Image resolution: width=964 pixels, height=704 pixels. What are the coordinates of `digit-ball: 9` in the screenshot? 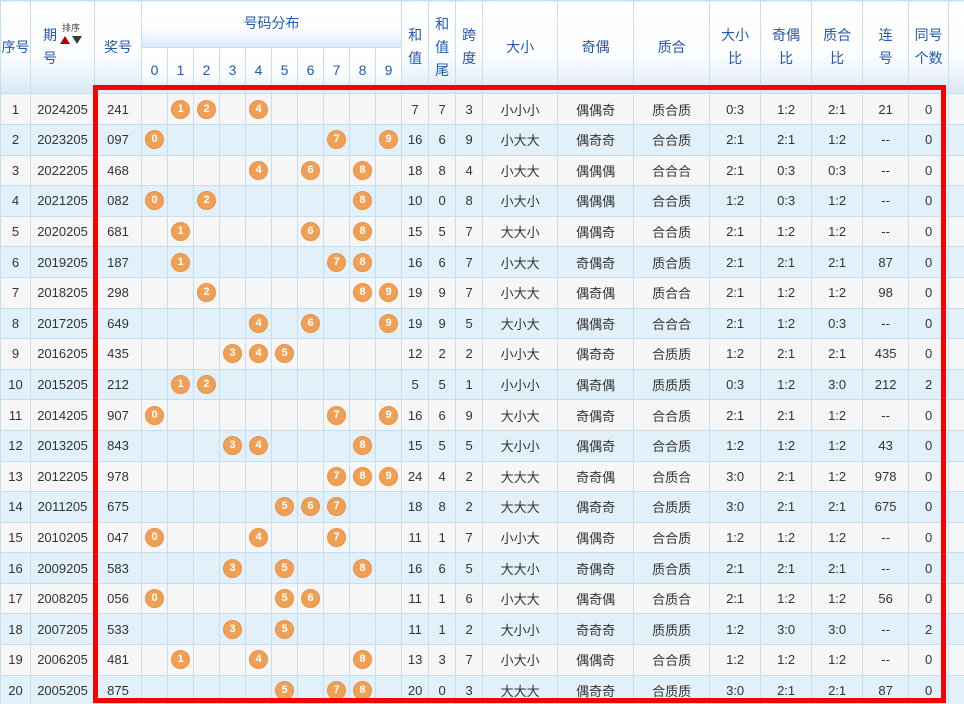 It's located at (389, 476).